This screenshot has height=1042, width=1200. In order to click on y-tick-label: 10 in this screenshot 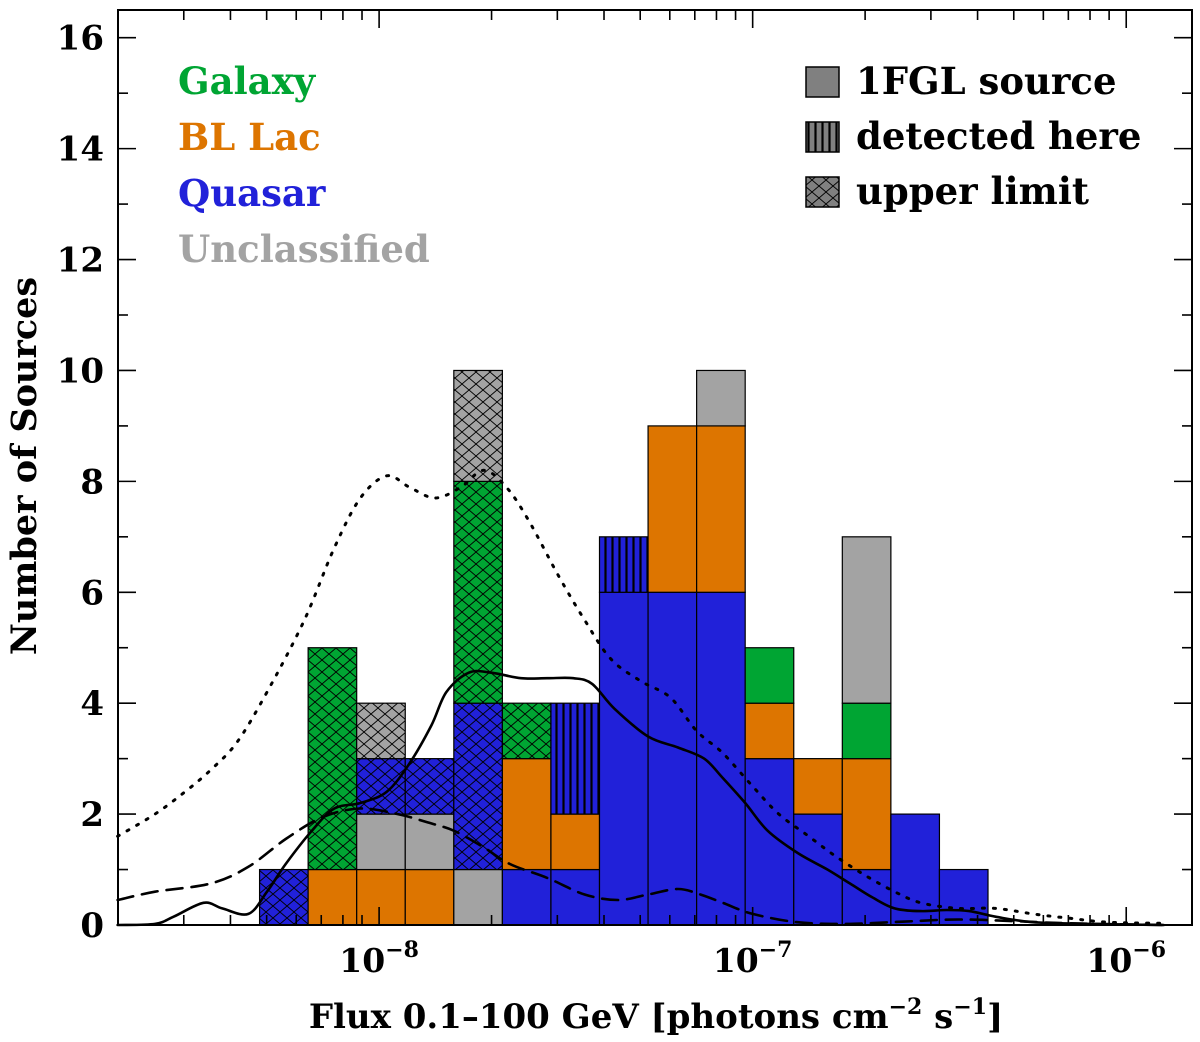, I will do `click(80, 371)`.